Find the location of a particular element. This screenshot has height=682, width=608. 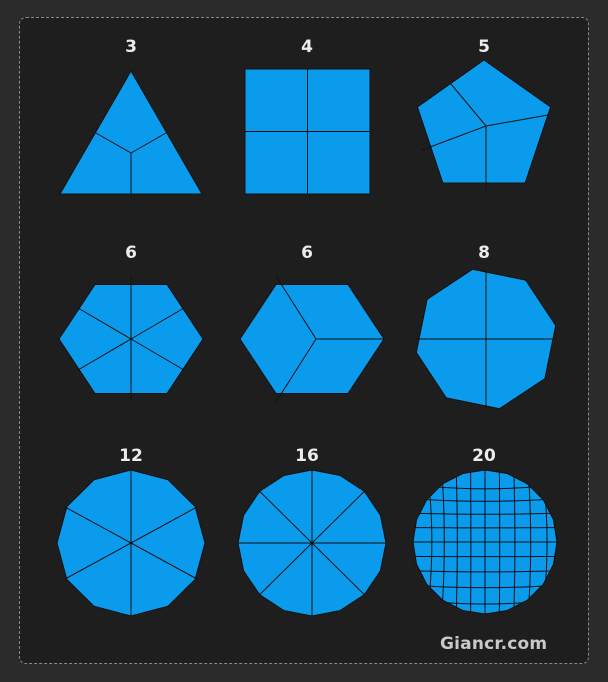

cell-label: 16 is located at coordinates (307, 456).